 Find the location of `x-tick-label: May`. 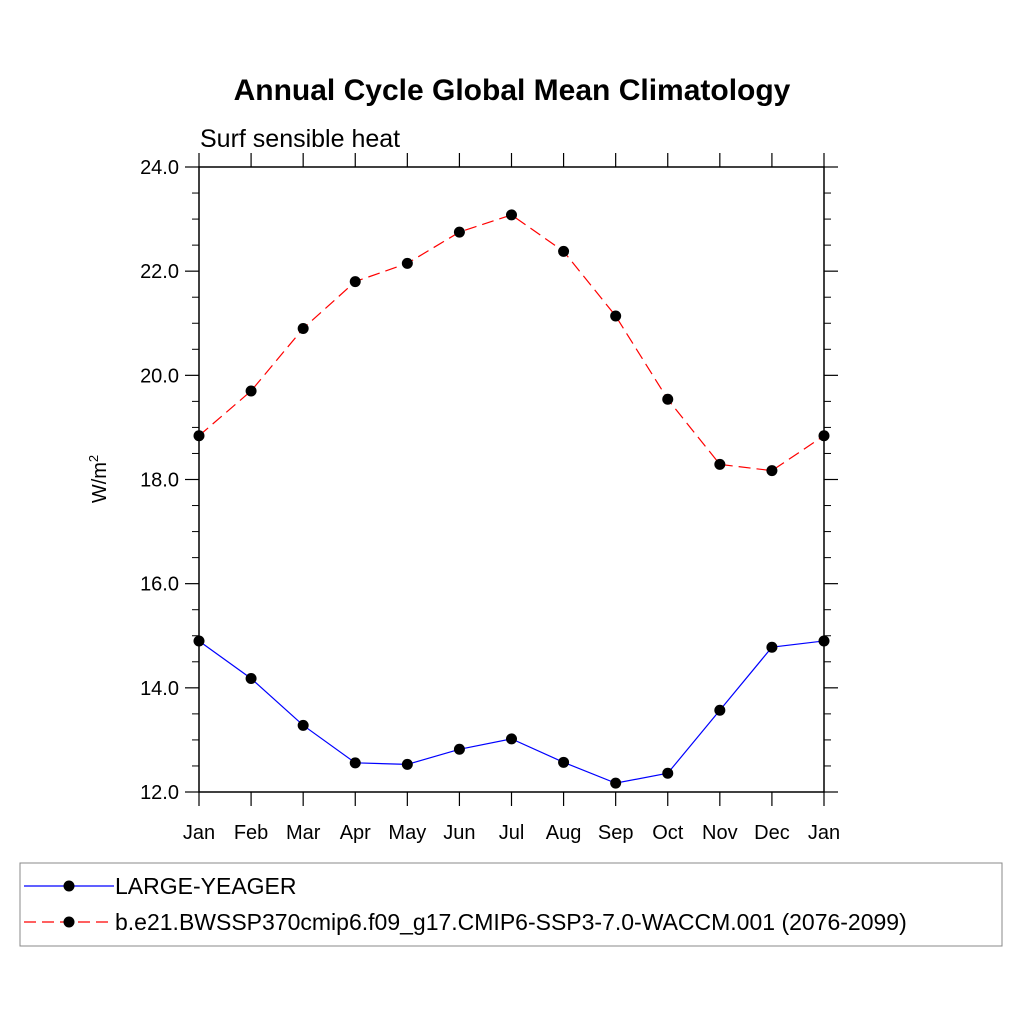

x-tick-label: May is located at coordinates (407, 833).